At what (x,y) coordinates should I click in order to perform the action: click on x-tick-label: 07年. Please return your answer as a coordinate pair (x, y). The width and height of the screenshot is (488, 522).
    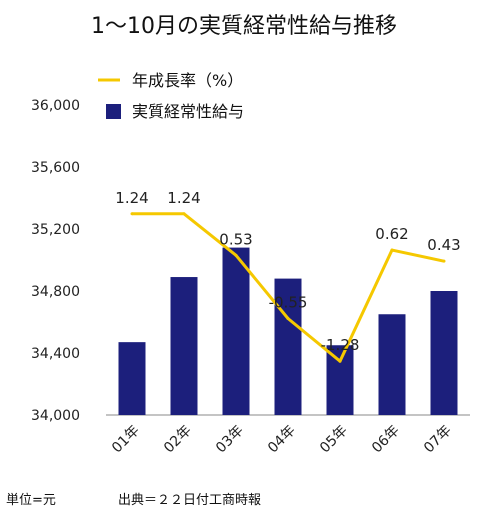
    Looking at the image, I should click on (438, 440).